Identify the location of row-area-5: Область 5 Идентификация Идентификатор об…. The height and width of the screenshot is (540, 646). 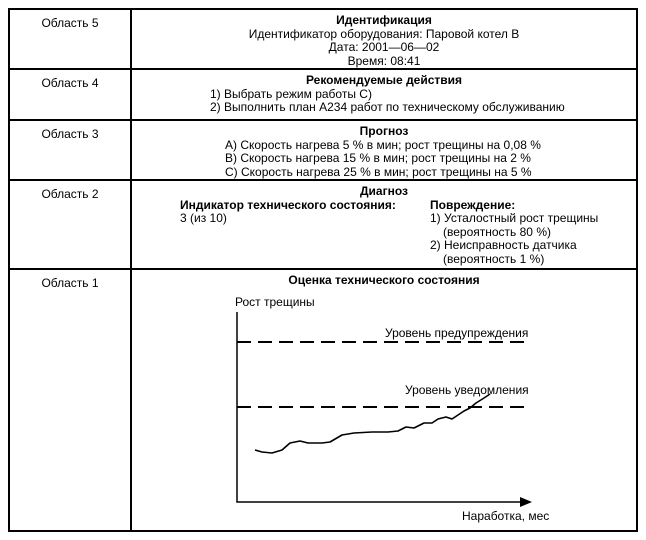
(323, 40).